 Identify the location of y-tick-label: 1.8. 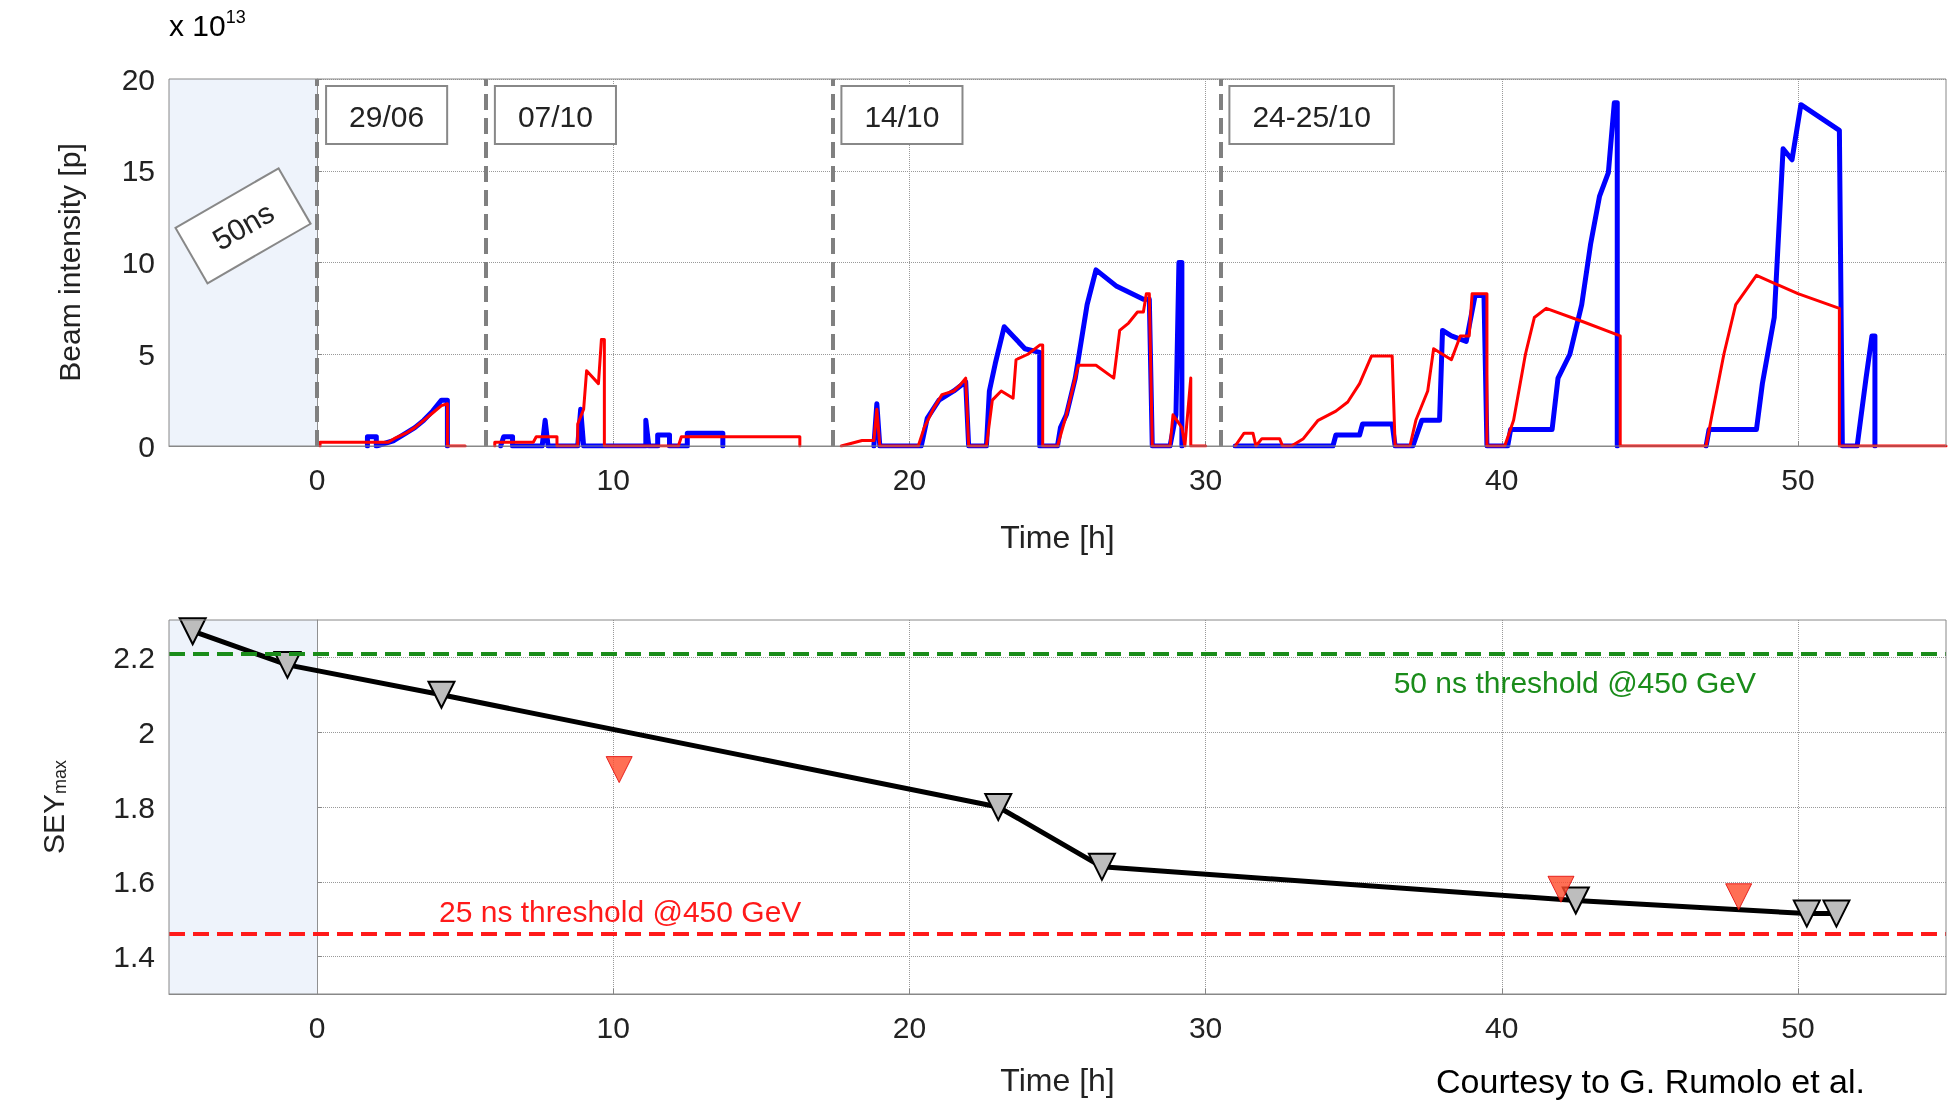
(134, 807).